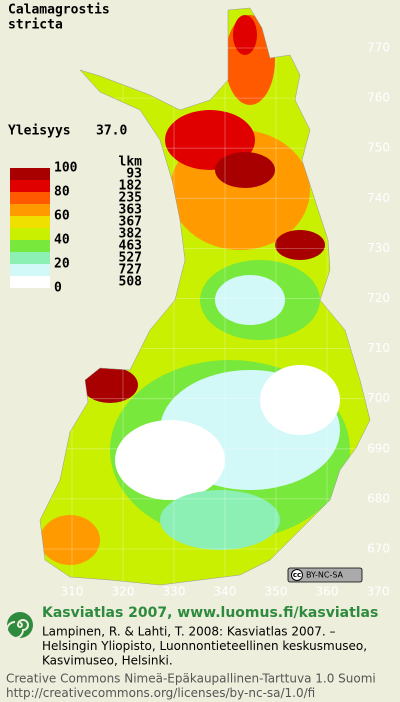  Describe the element at coordinates (62, 216) in the screenshot. I see `legend-scale-label: 60` at that location.